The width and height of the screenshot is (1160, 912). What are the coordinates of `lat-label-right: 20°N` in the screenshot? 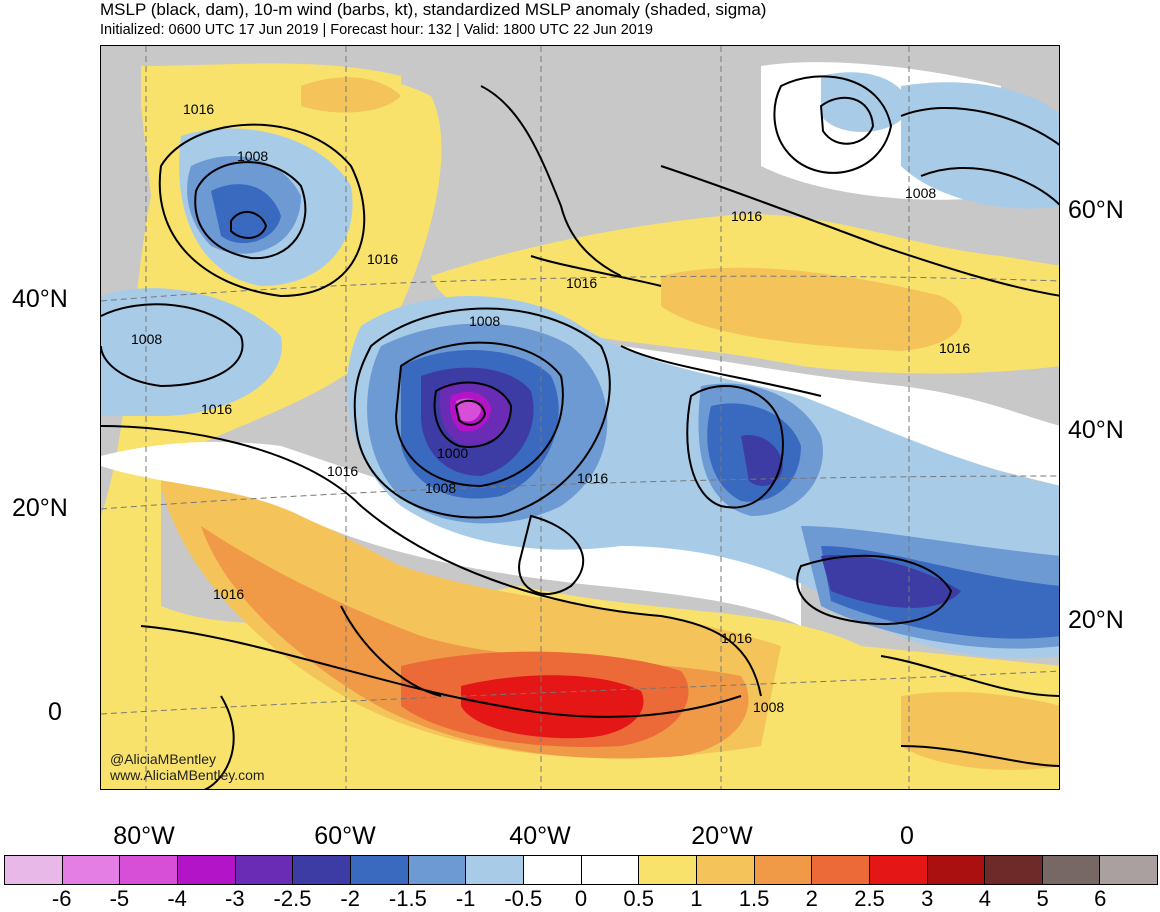 It's located at (1096, 620).